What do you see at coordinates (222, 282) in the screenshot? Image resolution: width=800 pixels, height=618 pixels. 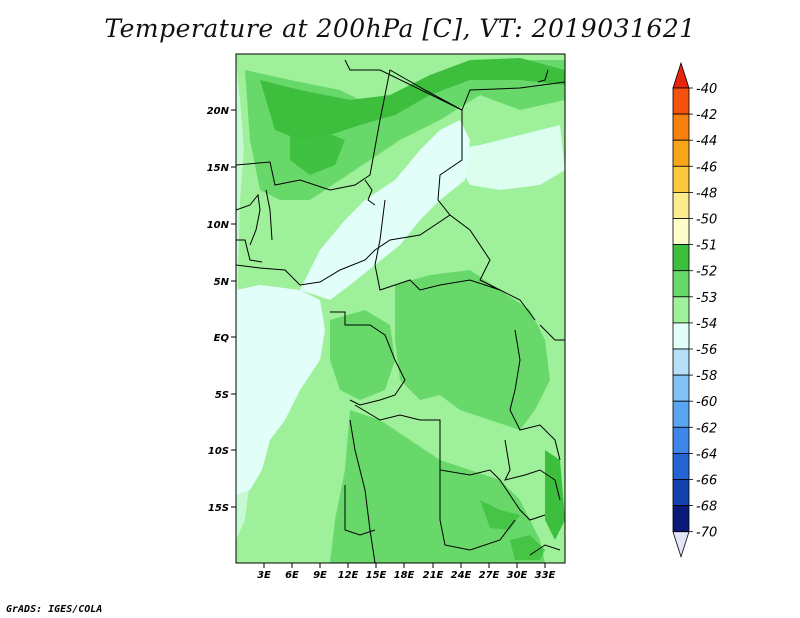 I see `lat-label-5n: 5N` at bounding box center [222, 282].